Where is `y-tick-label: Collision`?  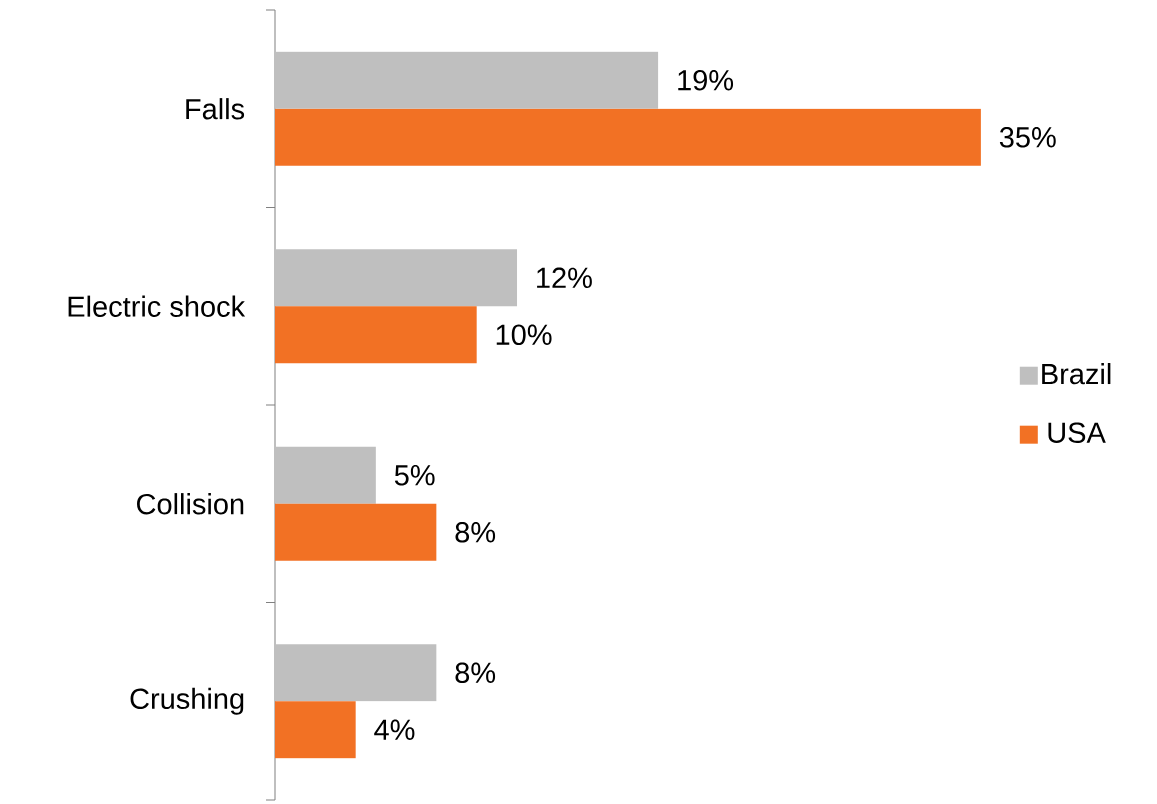 y-tick-label: Collision is located at coordinates (190, 504).